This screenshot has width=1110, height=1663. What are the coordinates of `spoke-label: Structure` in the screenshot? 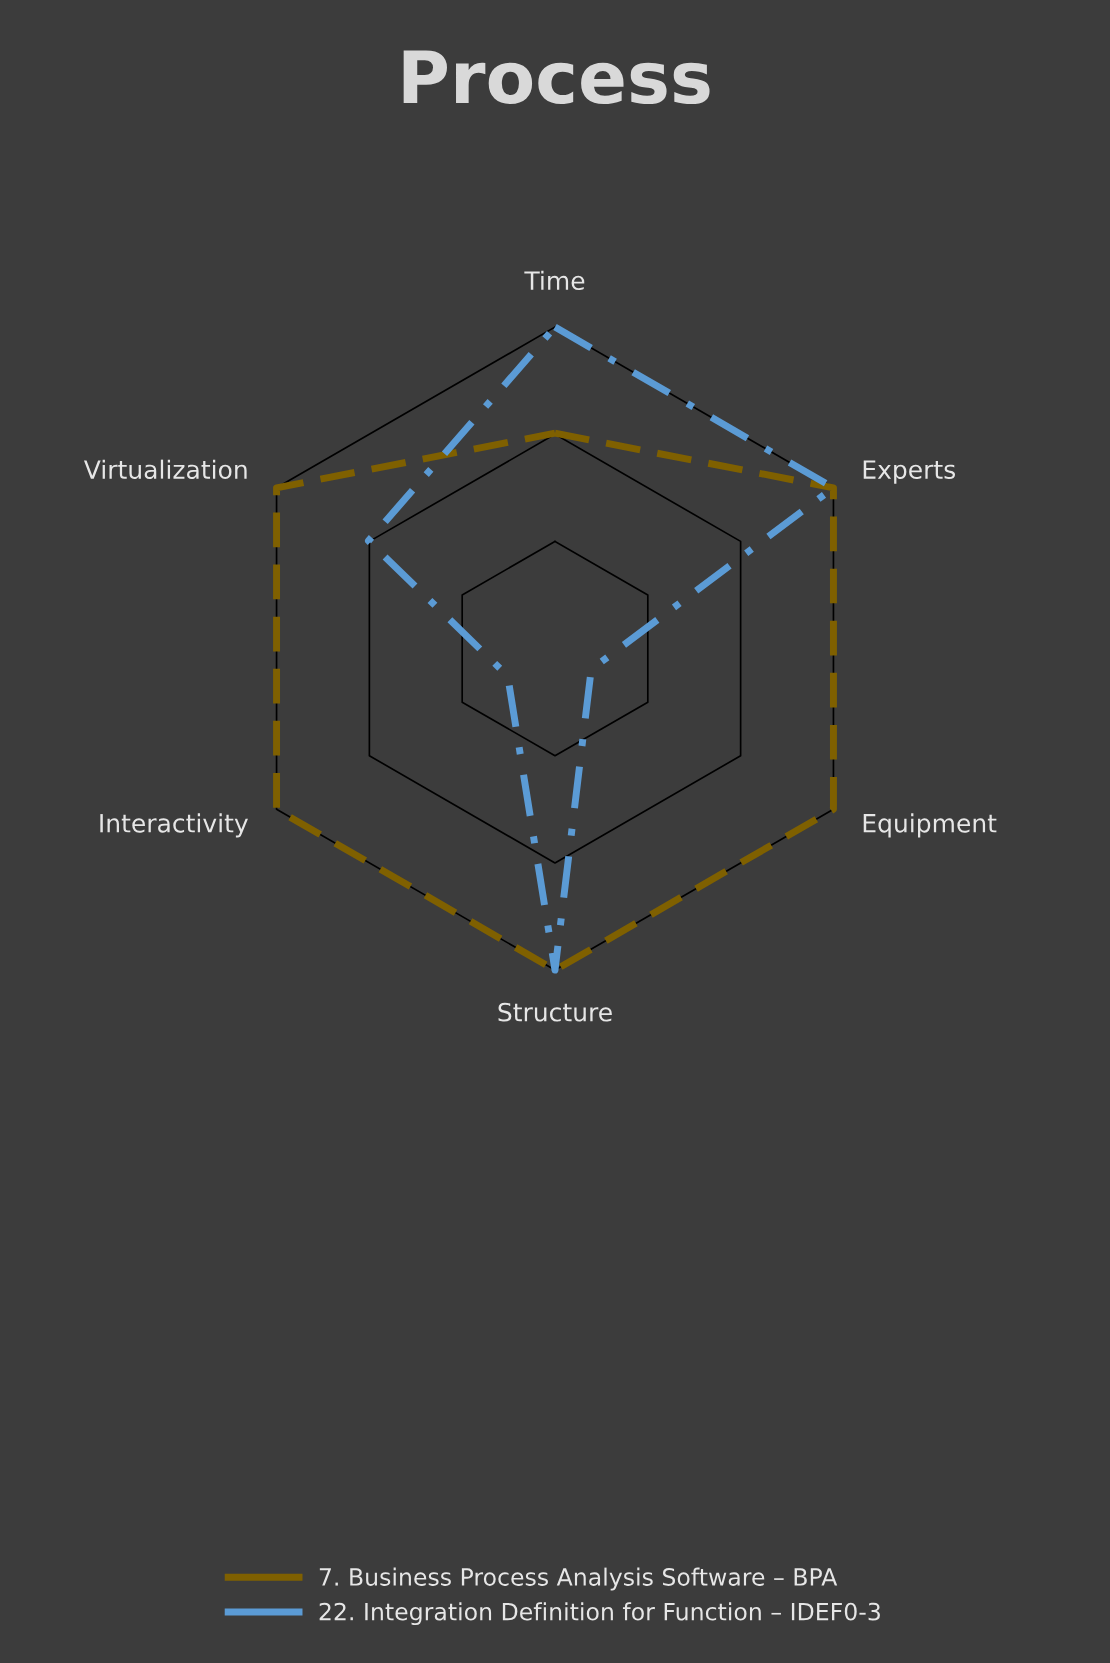 It's located at (555, 1012).